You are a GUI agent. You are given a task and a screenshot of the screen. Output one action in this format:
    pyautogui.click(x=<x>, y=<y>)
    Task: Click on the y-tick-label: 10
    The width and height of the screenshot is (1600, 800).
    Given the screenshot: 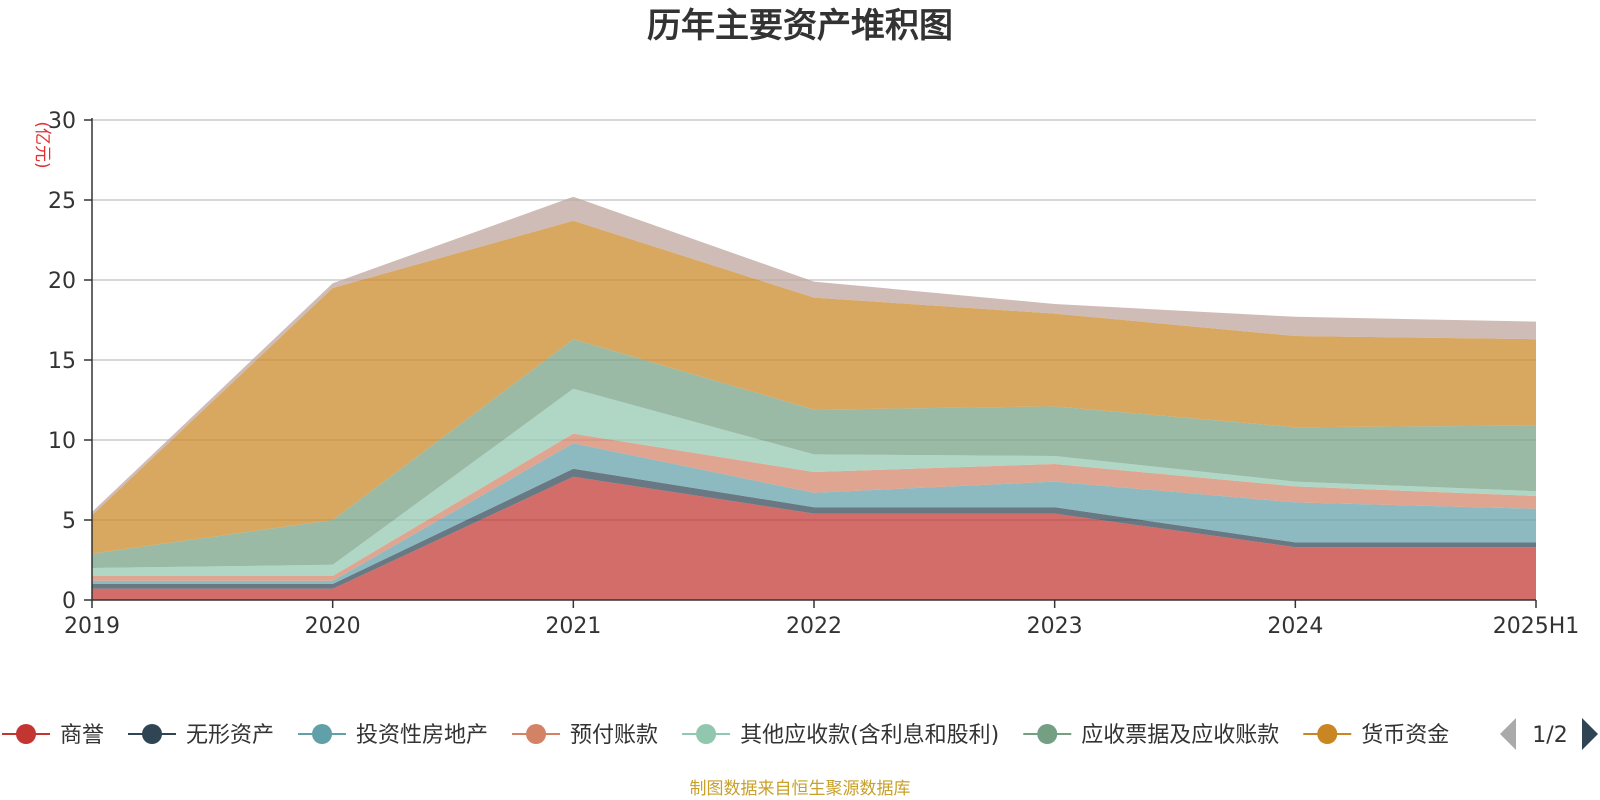 What is the action you would take?
    pyautogui.click(x=62, y=441)
    